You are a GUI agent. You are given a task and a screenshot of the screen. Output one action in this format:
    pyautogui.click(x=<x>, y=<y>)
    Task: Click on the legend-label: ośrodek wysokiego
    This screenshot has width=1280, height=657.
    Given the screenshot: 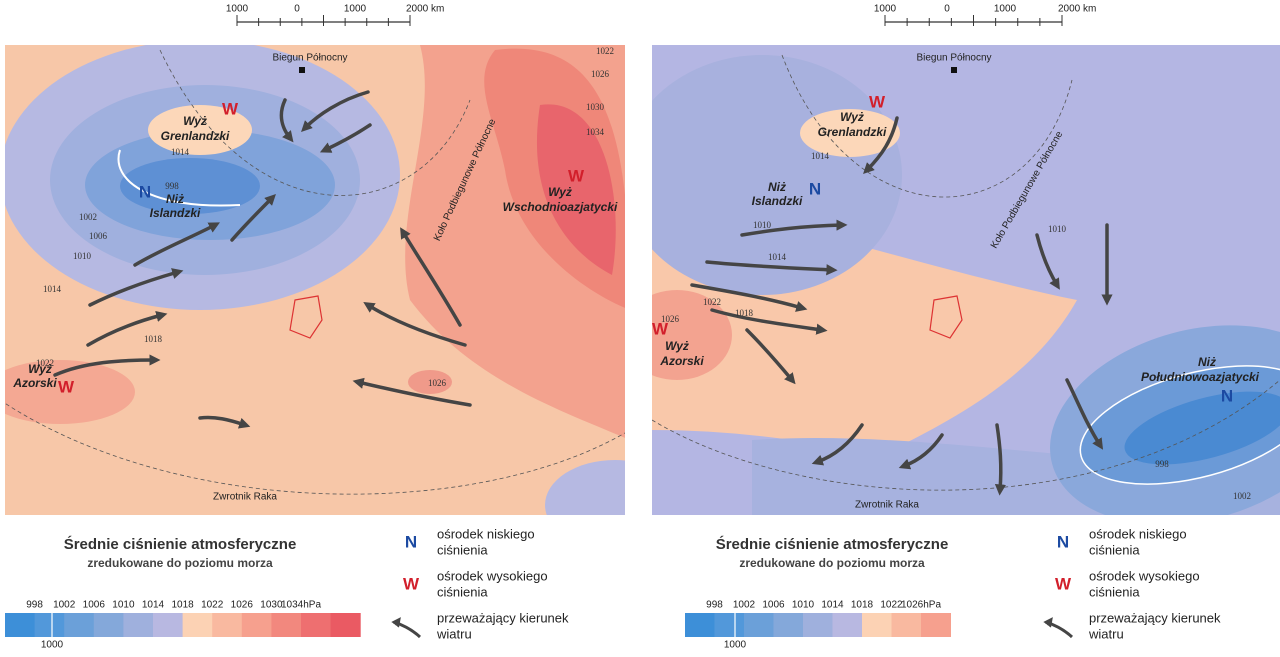 What is the action you would take?
    pyautogui.click(x=1144, y=575)
    